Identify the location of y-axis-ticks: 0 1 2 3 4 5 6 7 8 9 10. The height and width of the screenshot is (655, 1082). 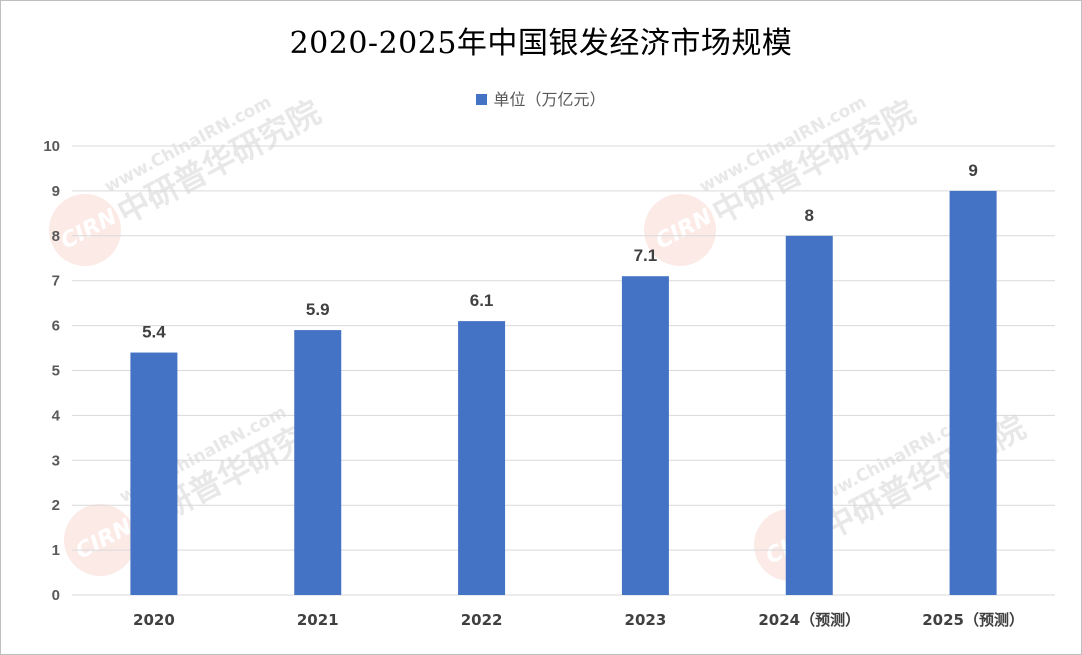
(51, 371).